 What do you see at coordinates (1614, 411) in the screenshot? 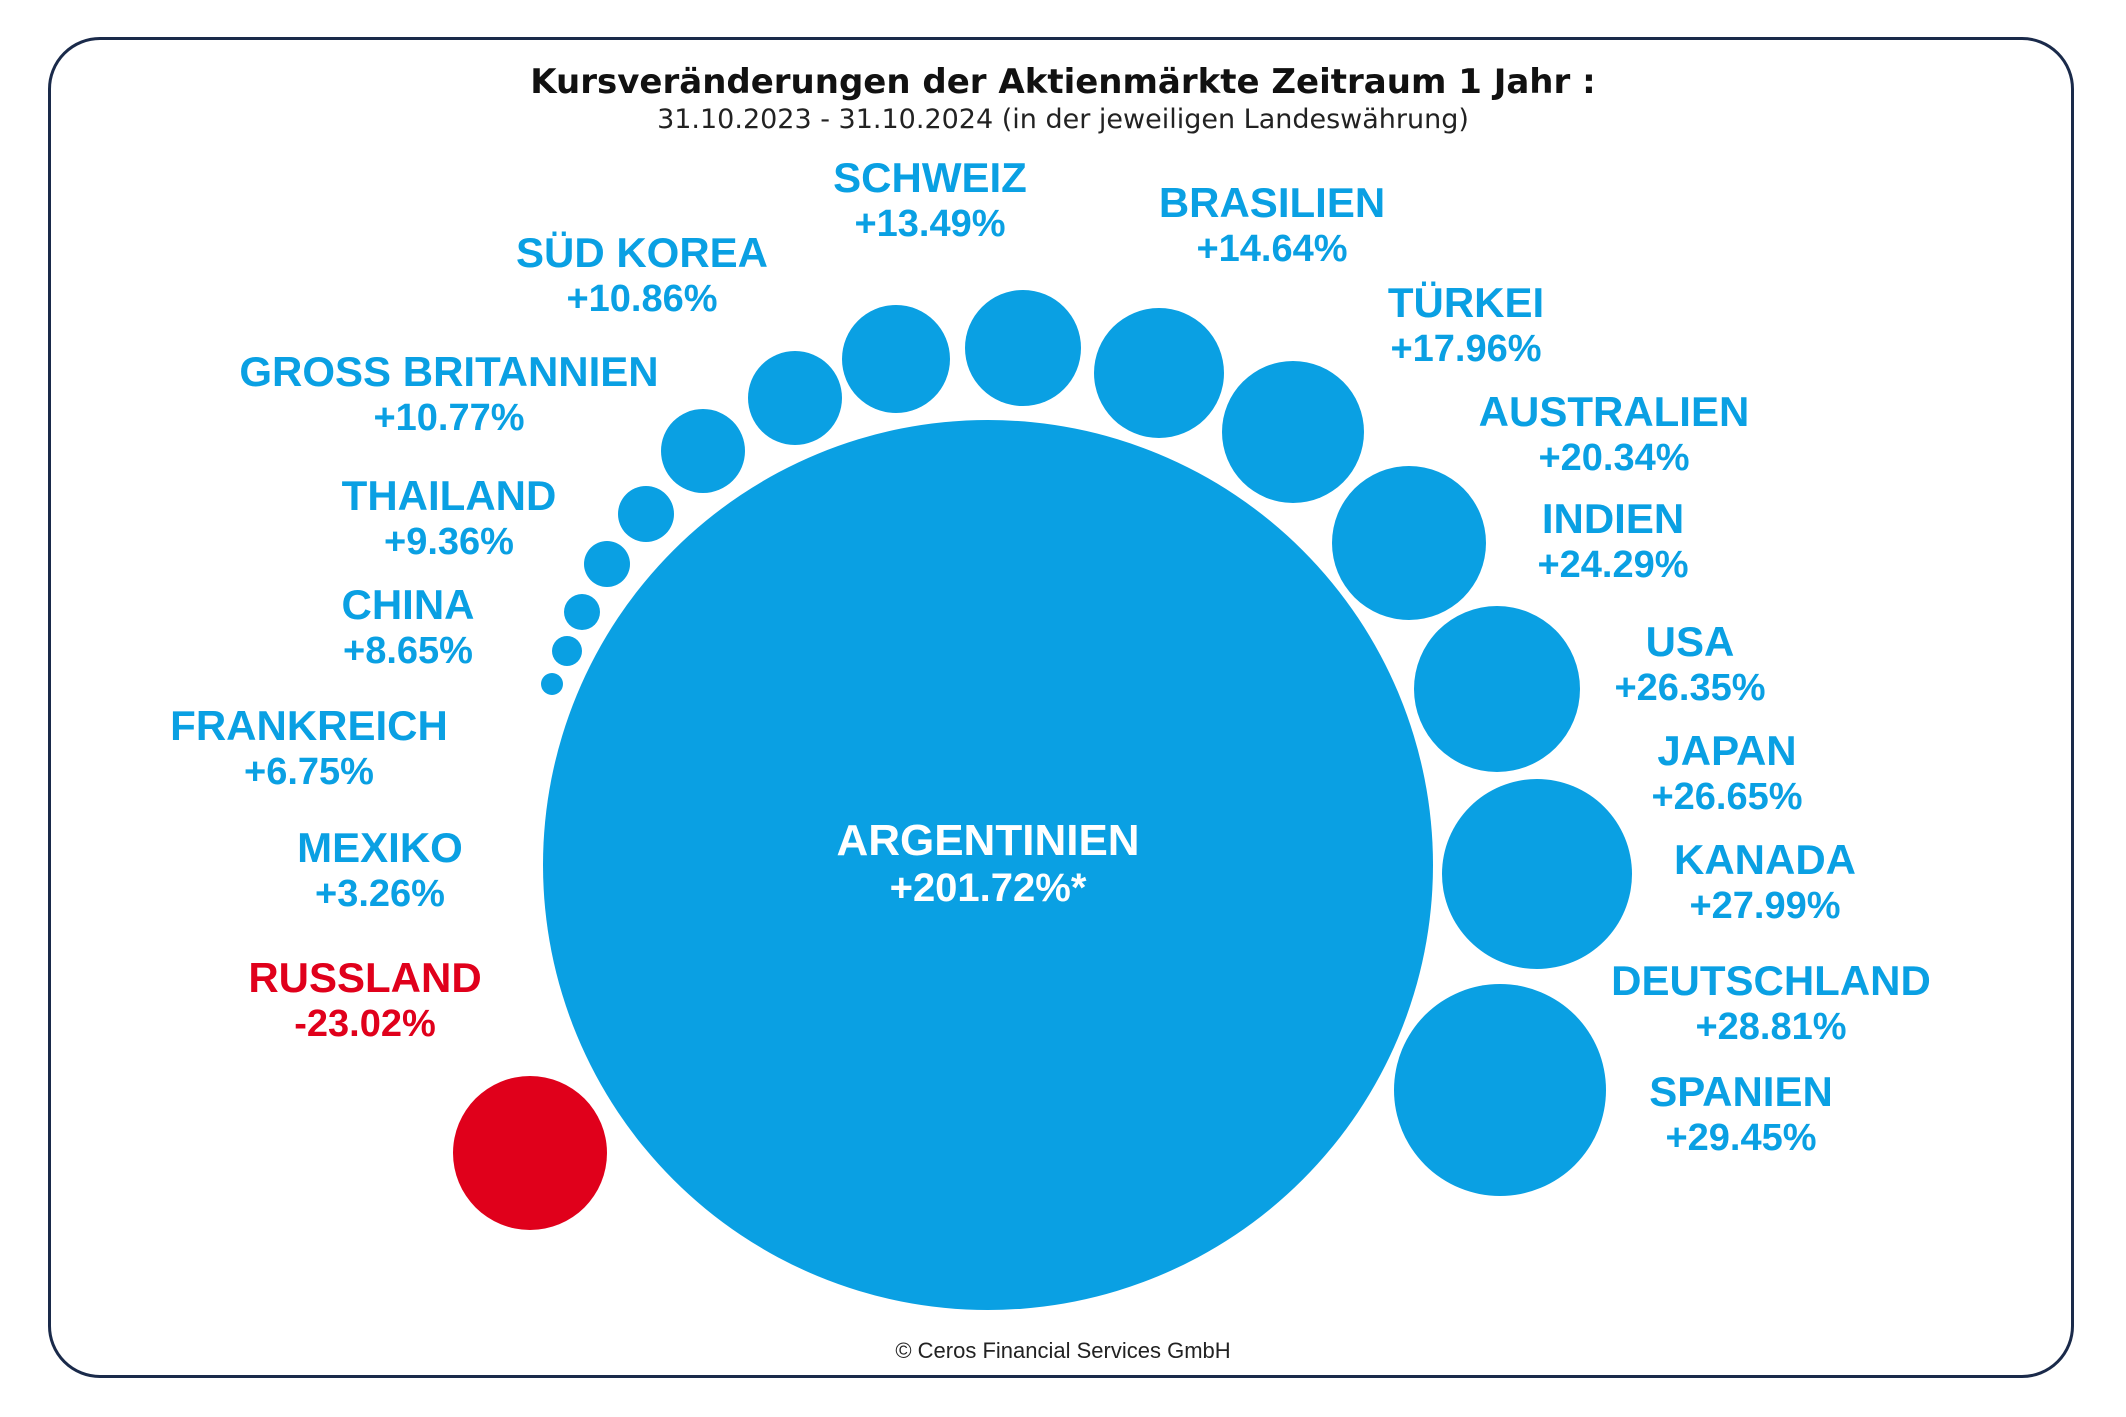
I see `label-australien-name: AUSTRALIEN` at bounding box center [1614, 411].